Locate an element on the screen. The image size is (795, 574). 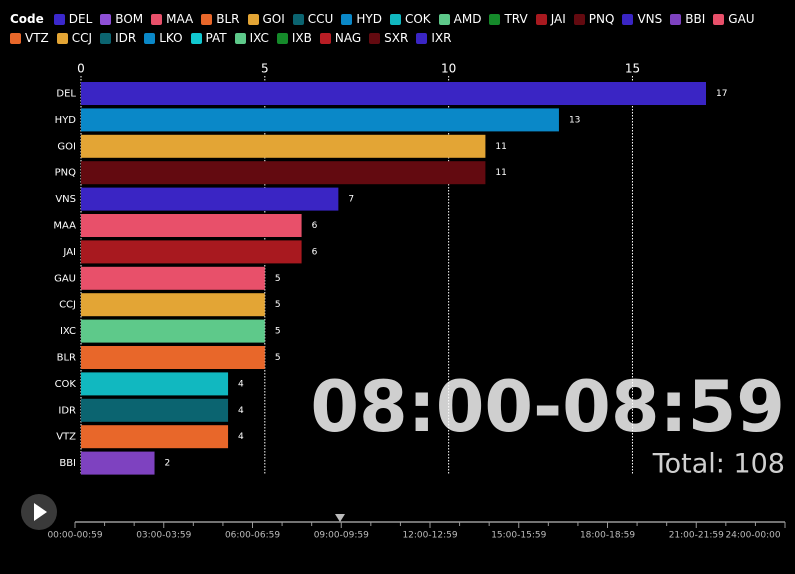
legend-item: SXR is located at coordinates (388, 38).